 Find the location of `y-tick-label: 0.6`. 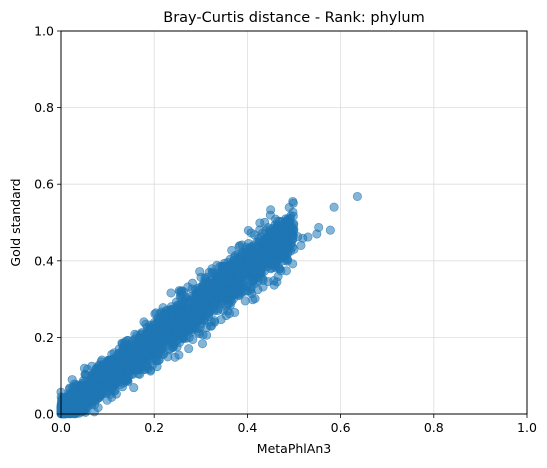

y-tick-label: 0.6 is located at coordinates (44, 184).